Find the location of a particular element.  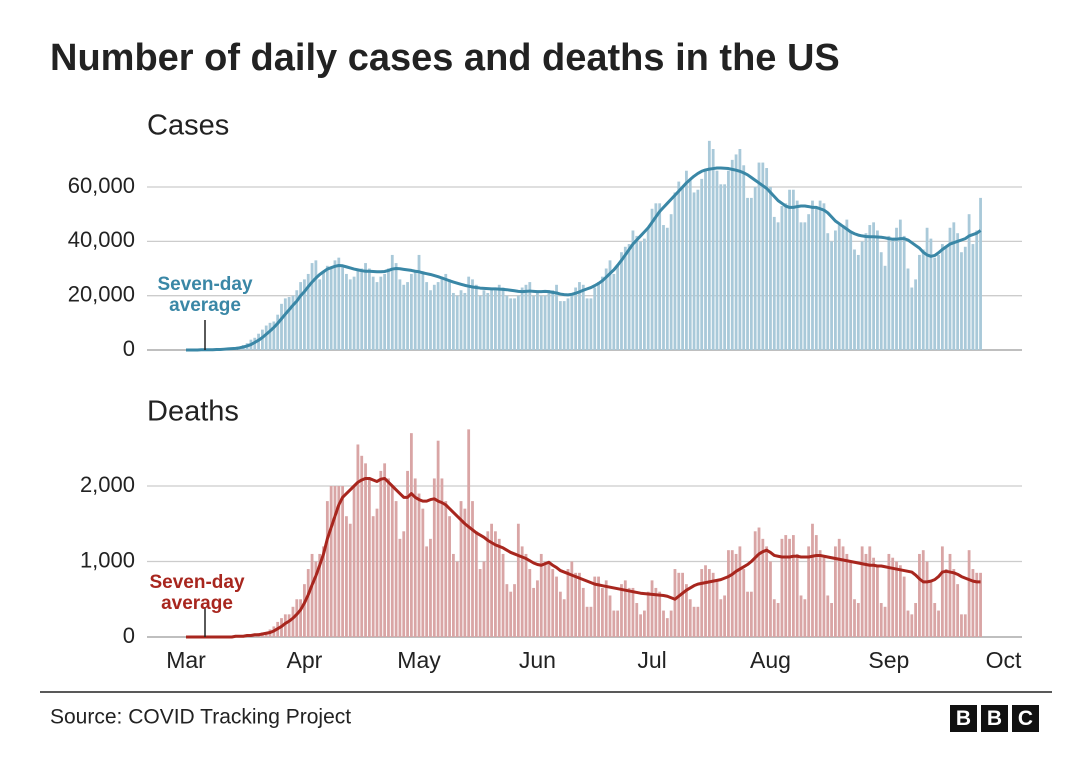

x-tick-label: Oct is located at coordinates (1004, 660).